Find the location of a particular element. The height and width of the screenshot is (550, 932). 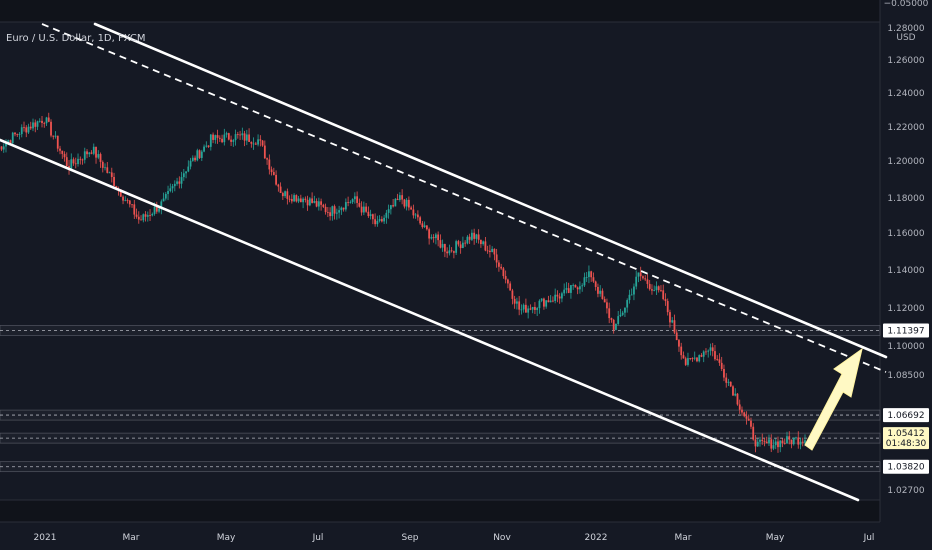

level-price-text: 1.06692 is located at coordinates (905, 416).